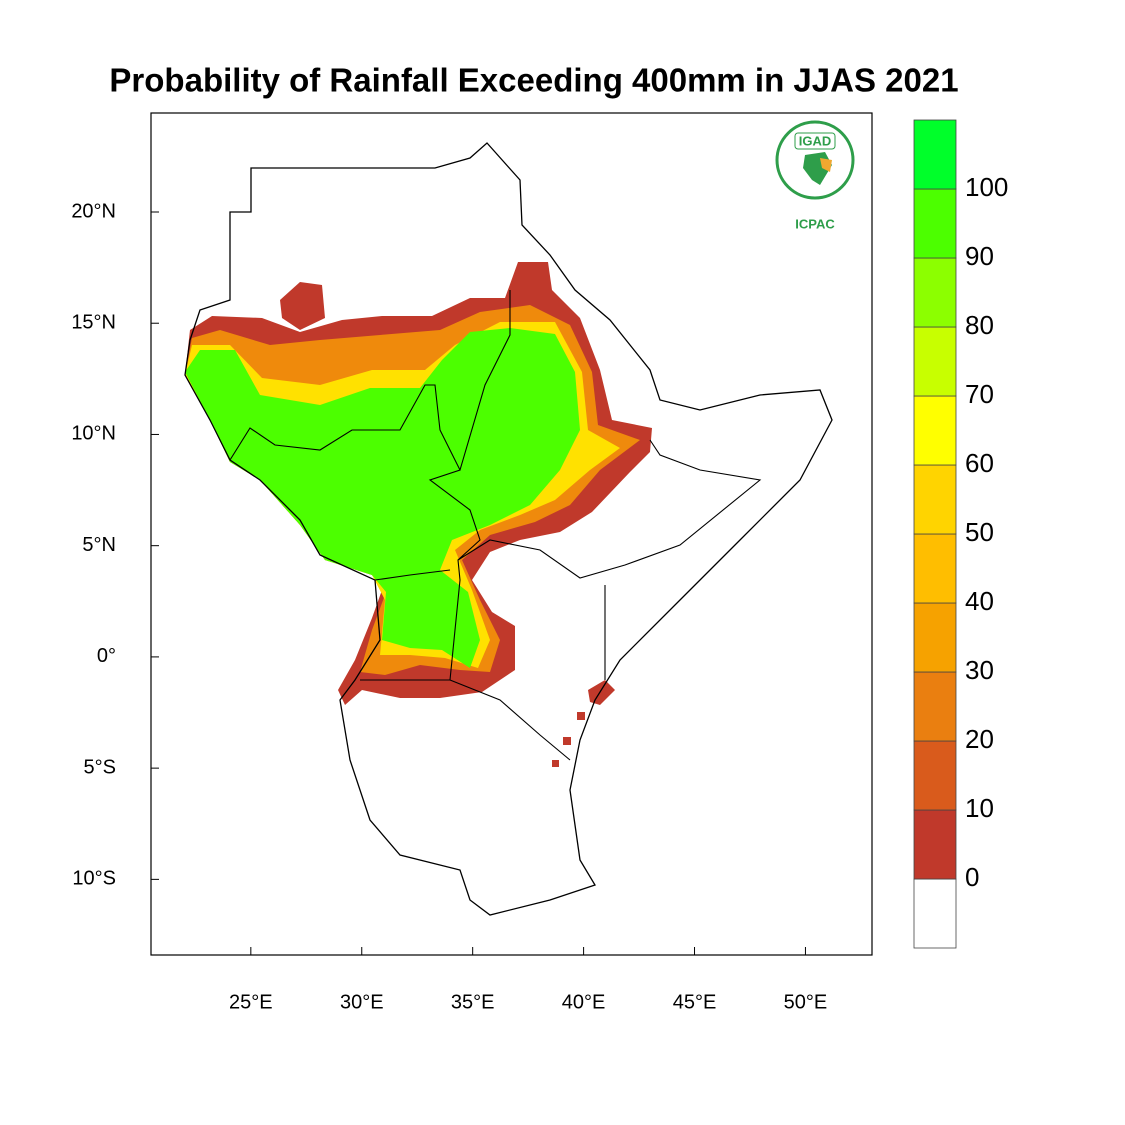  Describe the element at coordinates (815, 160) in the screenshot. I see `logo-ring` at that location.